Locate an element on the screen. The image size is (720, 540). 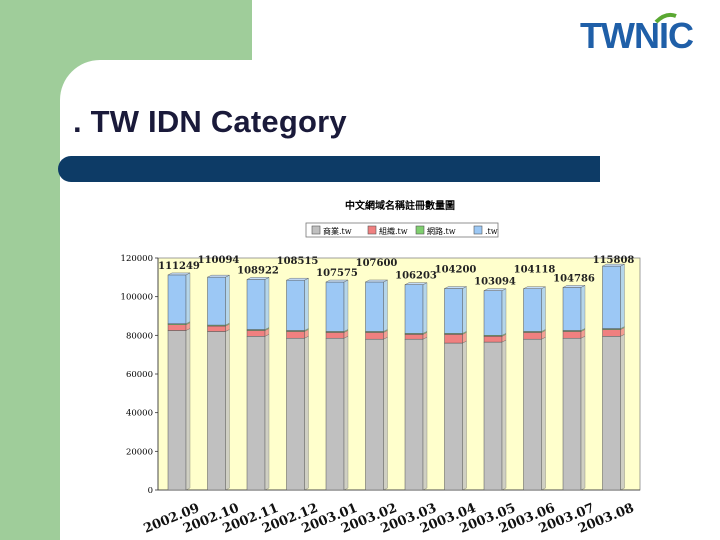
bar-total-label: 103094 is located at coordinates (495, 282).